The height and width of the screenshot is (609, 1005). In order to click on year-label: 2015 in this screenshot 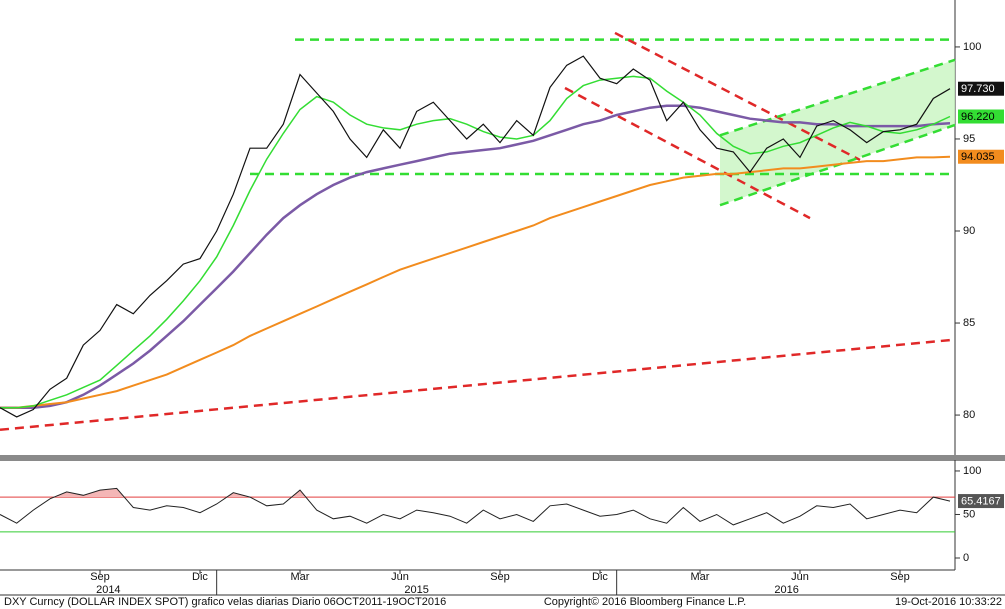, I will do `click(416, 590)`.